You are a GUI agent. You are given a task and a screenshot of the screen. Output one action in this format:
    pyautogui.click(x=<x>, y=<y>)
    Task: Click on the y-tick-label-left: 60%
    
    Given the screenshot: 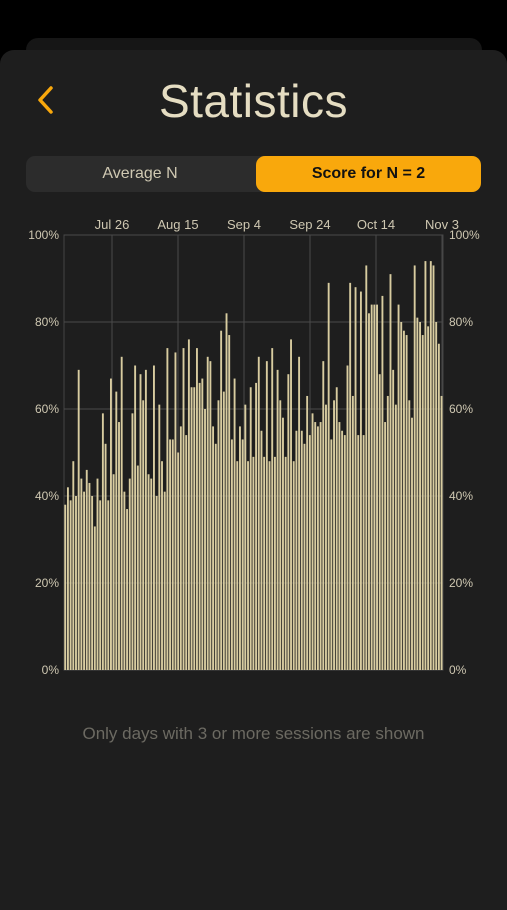 What is the action you would take?
    pyautogui.click(x=47, y=409)
    